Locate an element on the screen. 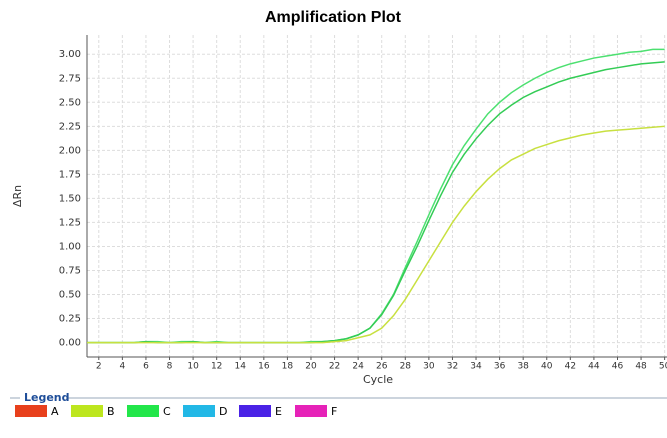 This screenshot has width=667, height=438. x-tick-label: 22 is located at coordinates (334, 367).